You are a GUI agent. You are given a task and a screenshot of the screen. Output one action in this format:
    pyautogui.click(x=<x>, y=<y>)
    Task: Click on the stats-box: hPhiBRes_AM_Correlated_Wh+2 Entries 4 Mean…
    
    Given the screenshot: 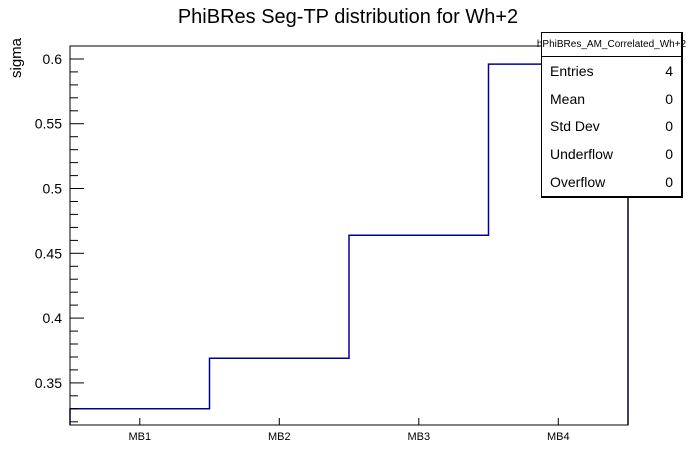 What is the action you would take?
    pyautogui.click(x=611, y=115)
    